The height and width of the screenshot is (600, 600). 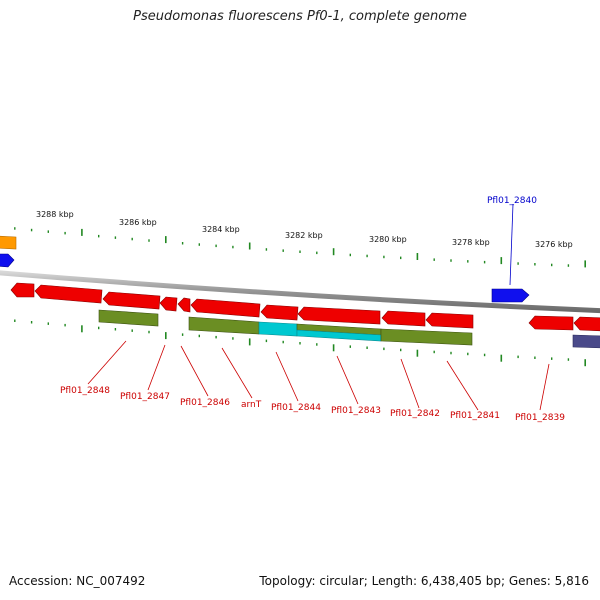 I want to click on gene-leader-lines, so click(x=318, y=375).